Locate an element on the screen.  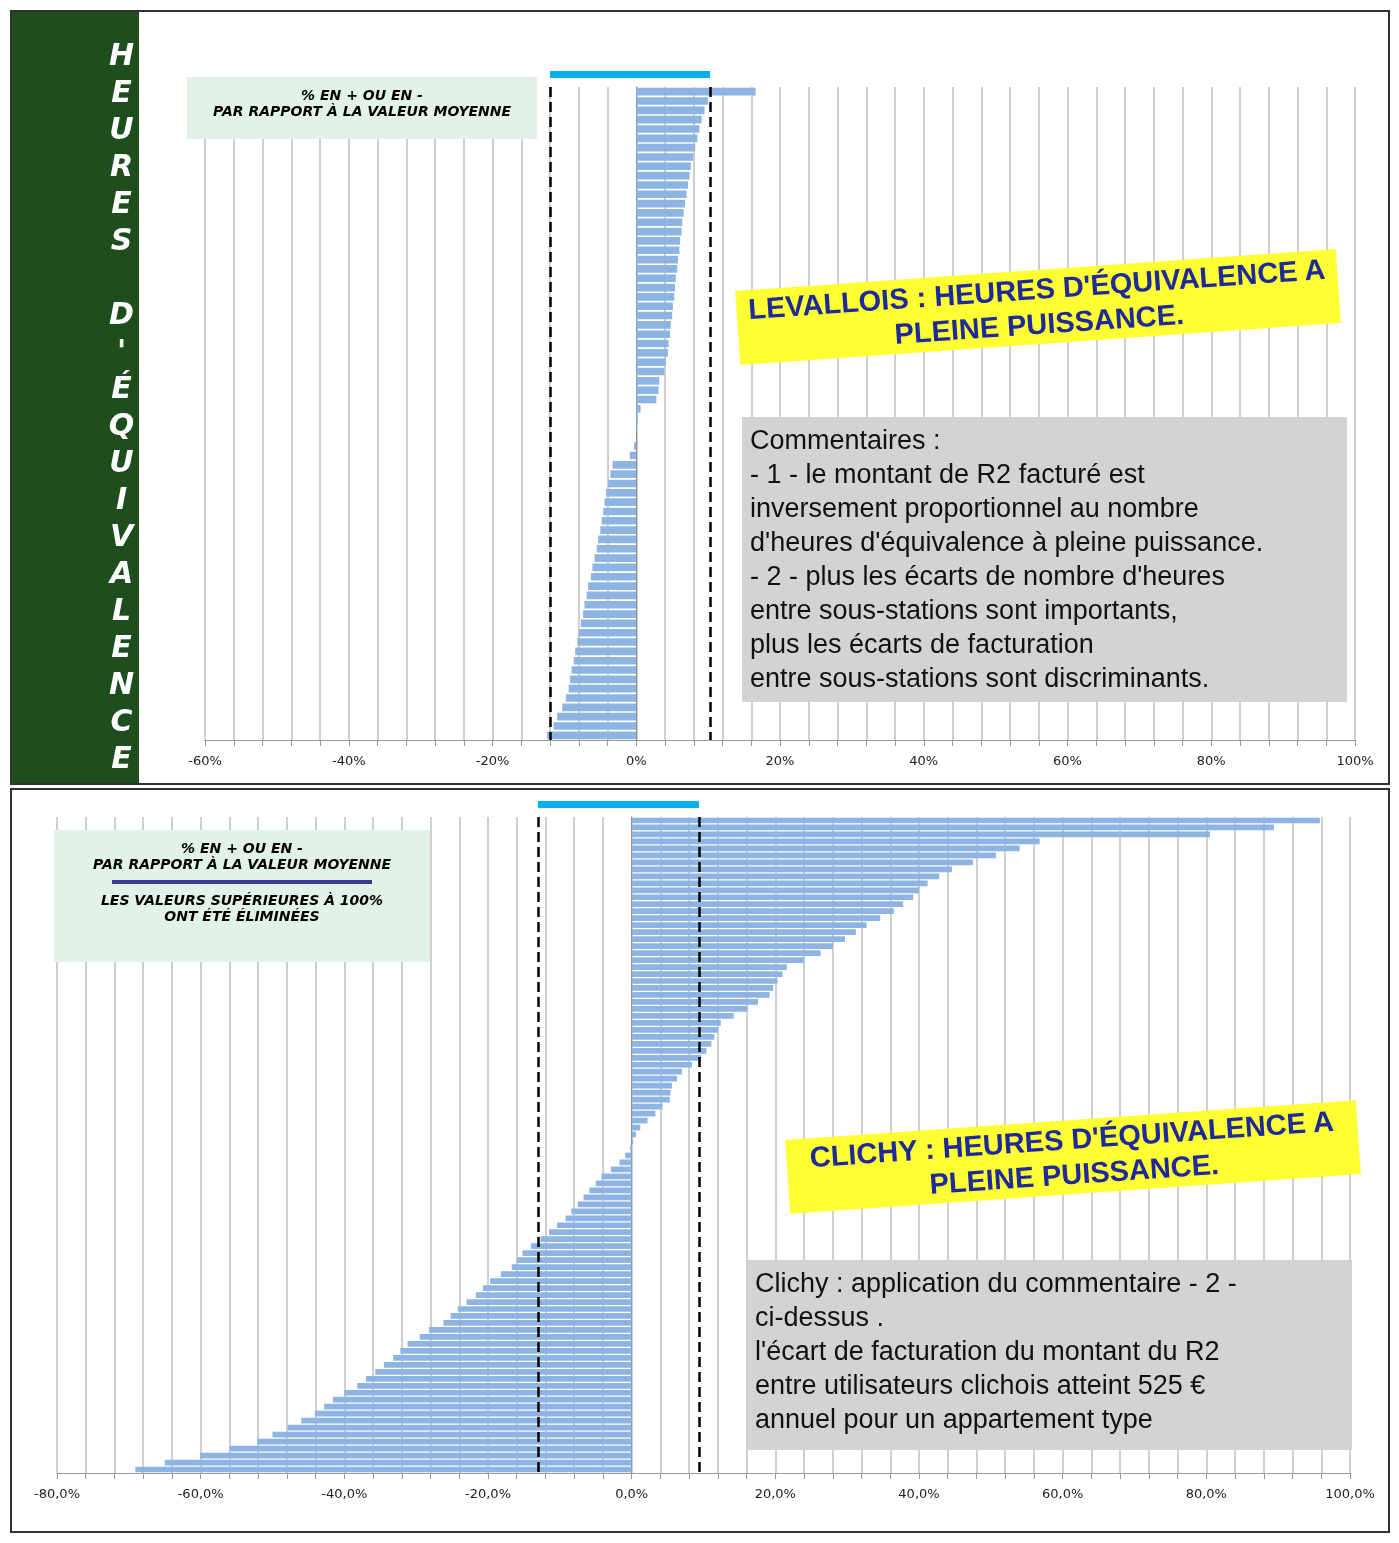
x-tick-label: 80% is located at coordinates (1211, 760).